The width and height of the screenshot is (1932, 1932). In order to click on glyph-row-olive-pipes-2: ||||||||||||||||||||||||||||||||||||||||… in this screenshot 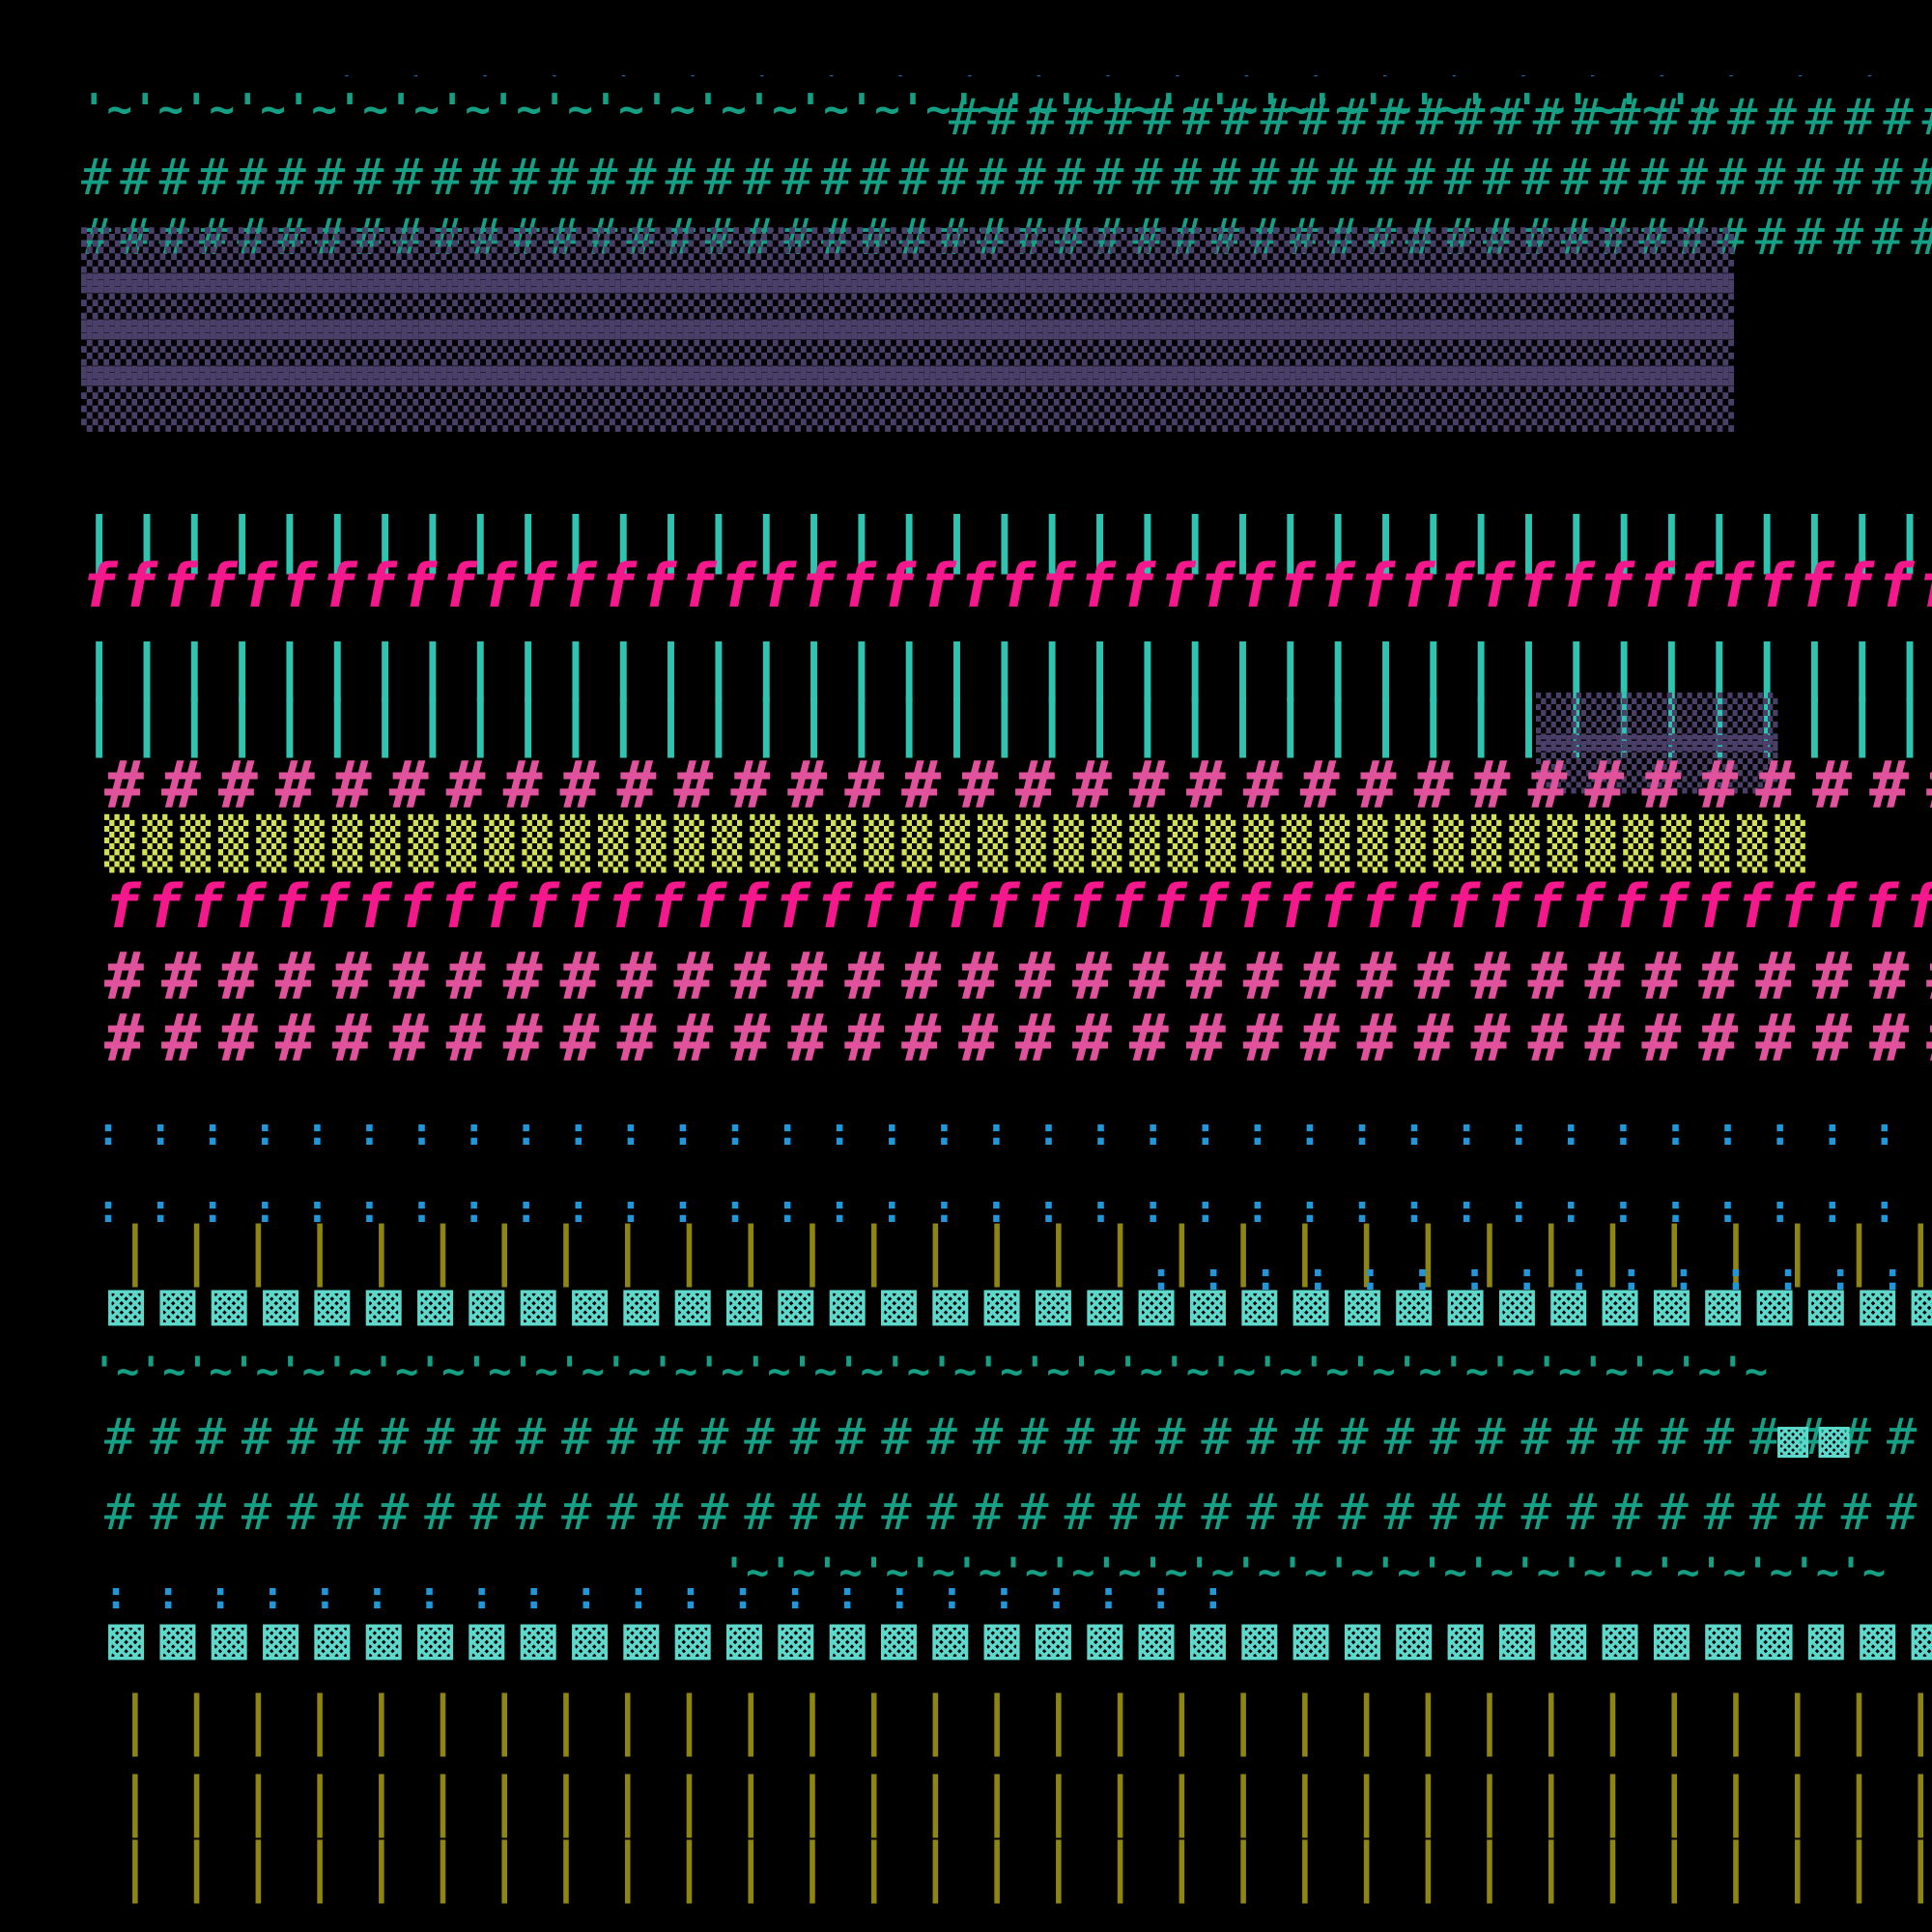, I will do `click(1024, 1720)`.